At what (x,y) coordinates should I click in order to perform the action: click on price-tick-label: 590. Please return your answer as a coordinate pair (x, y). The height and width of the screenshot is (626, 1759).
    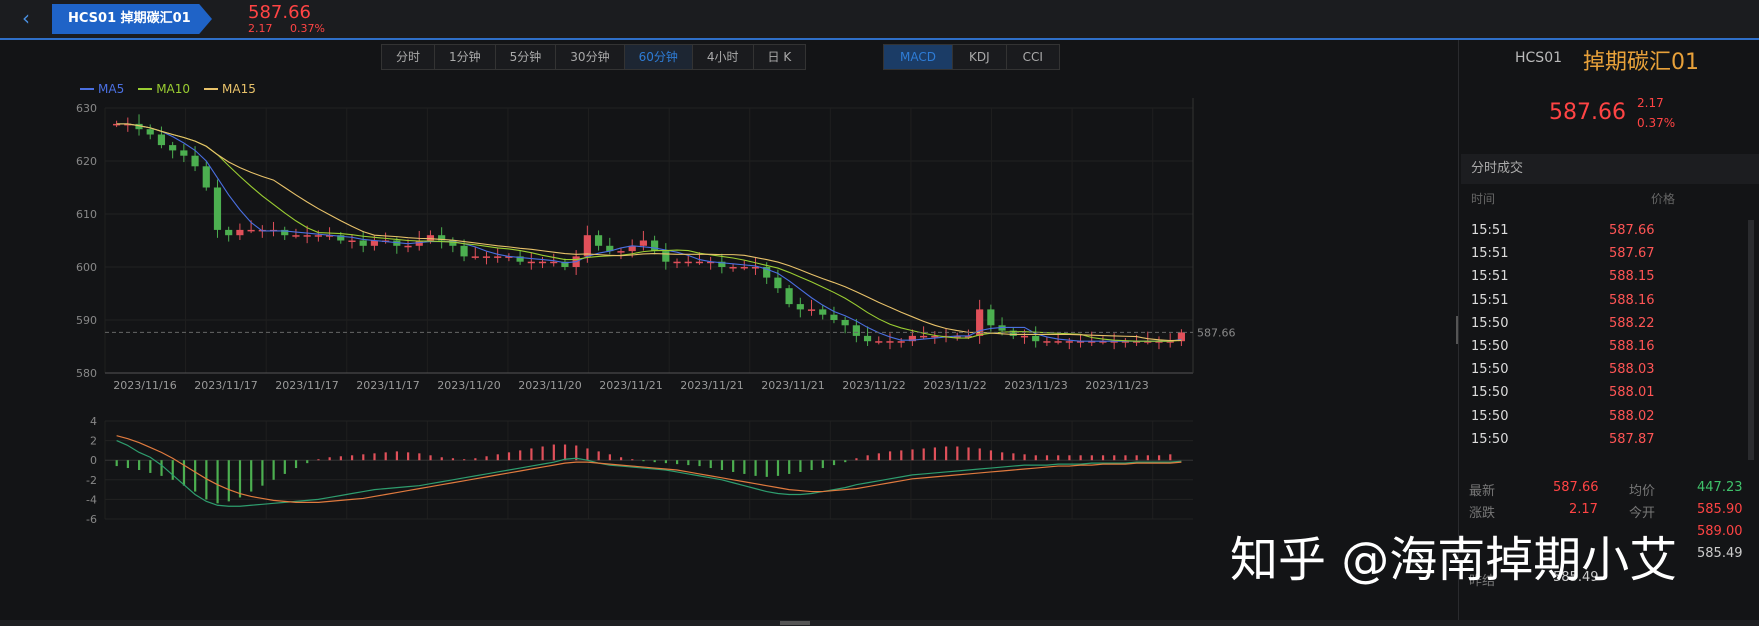
    Looking at the image, I should click on (86, 320).